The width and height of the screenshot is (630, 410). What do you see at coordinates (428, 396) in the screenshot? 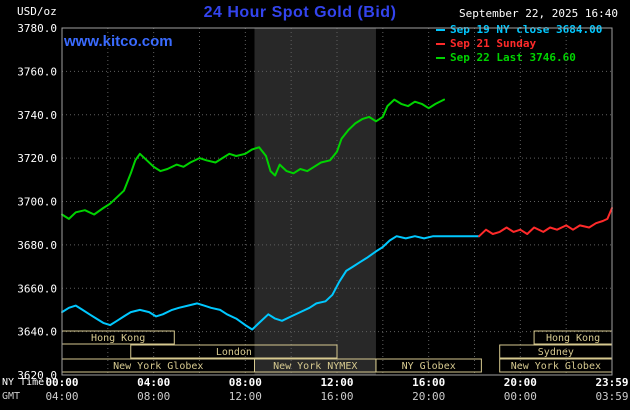
I see `x-tick-gmt-label: 20:00` at bounding box center [428, 396].